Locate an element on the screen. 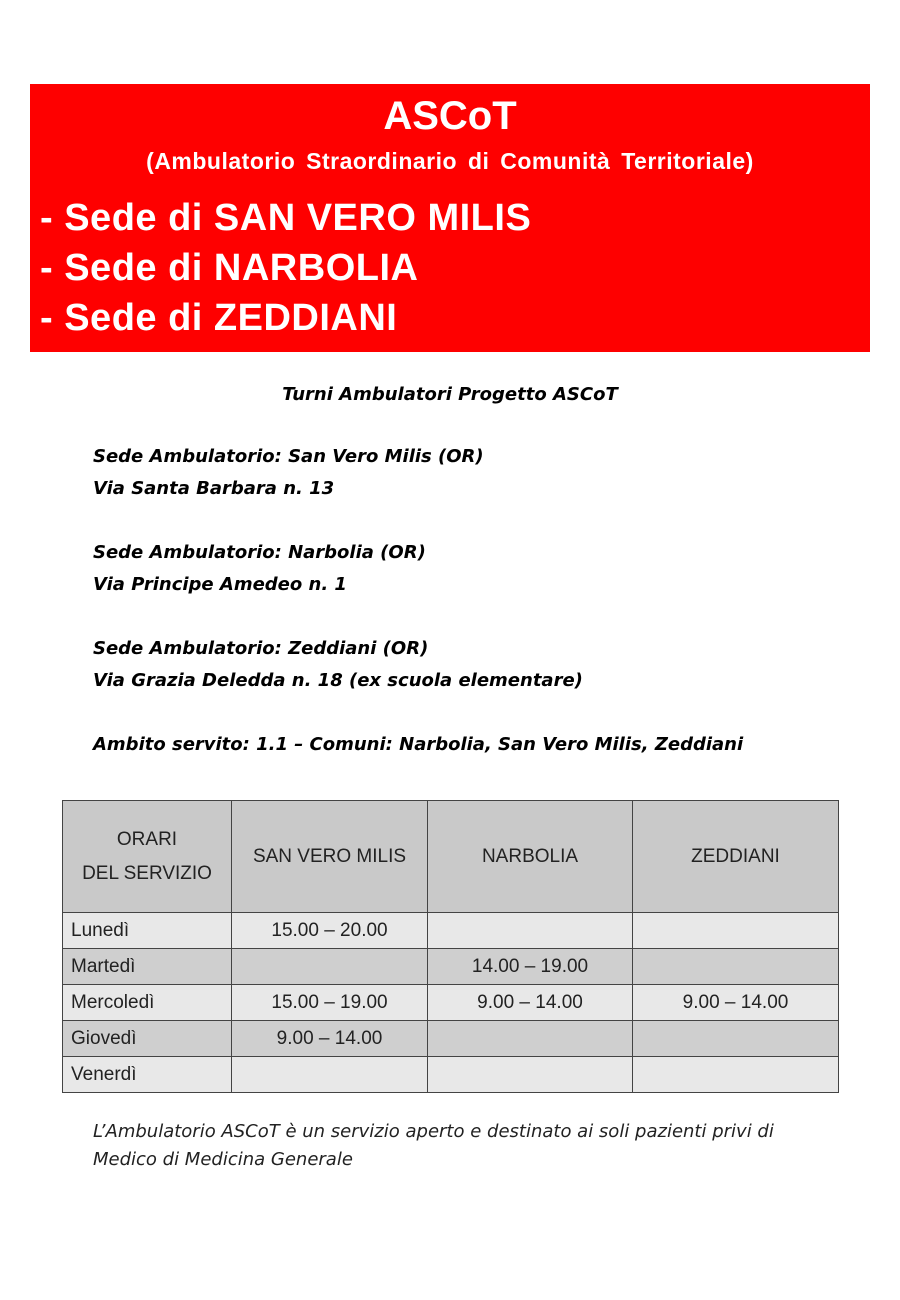 The width and height of the screenshot is (900, 1300). hours-cell: 15.00 – 19.00 is located at coordinates (329, 1002).